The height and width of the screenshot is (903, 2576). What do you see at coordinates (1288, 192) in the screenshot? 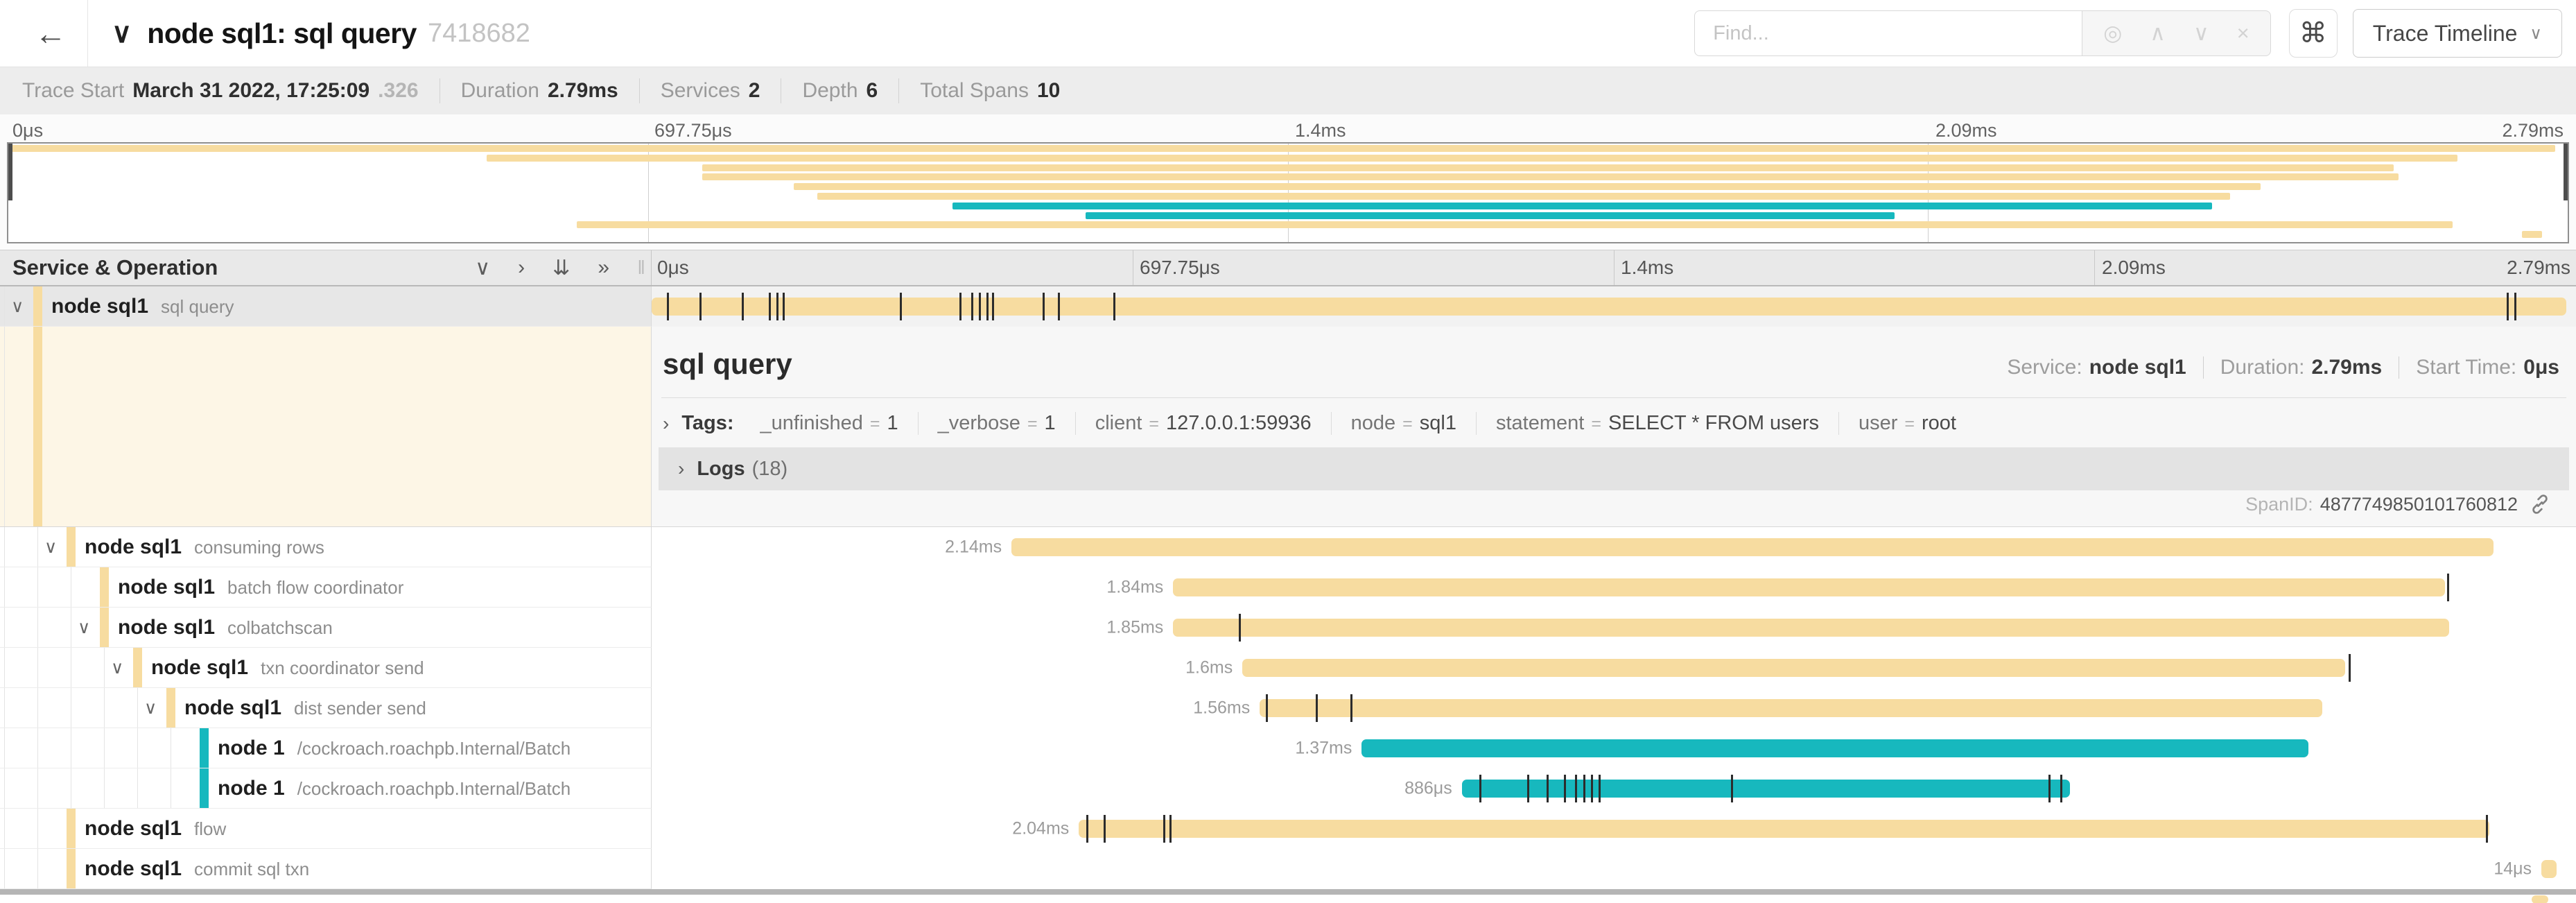
I see `minimap-canvas` at bounding box center [1288, 192].